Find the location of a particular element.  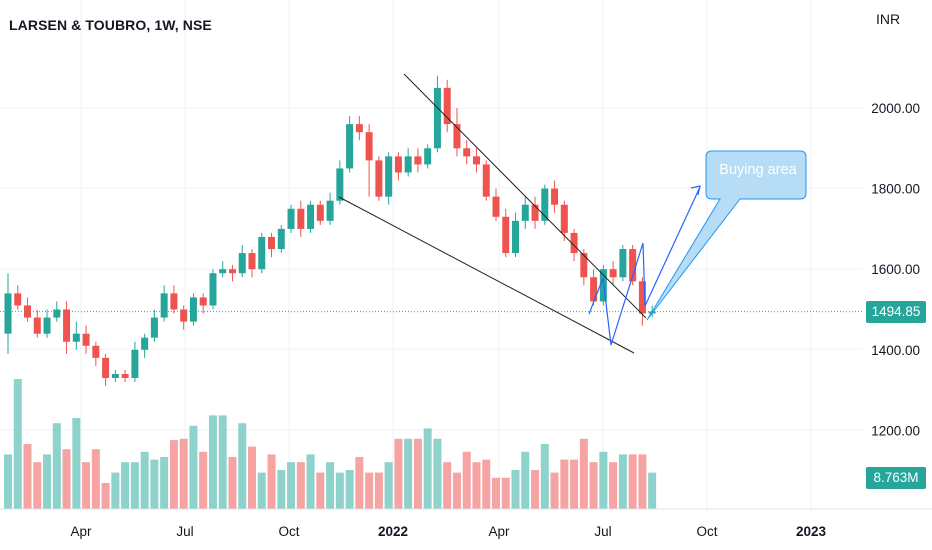

last-price-tag: 1494.85 is located at coordinates (896, 311).